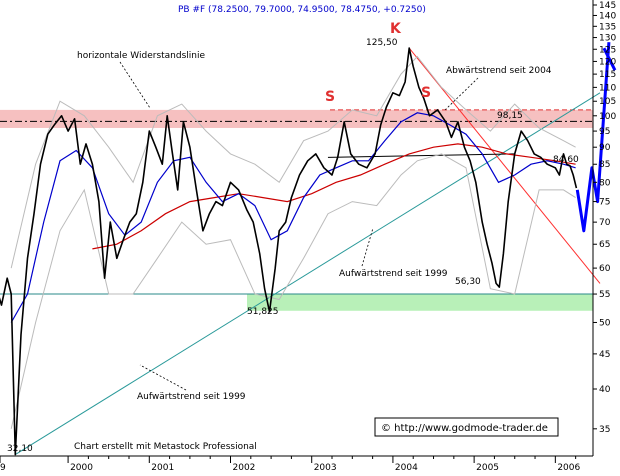 Image resolution: width=620 pixels, height=476 pixels. I want to click on y-tick-label: 80, so click(605, 183).